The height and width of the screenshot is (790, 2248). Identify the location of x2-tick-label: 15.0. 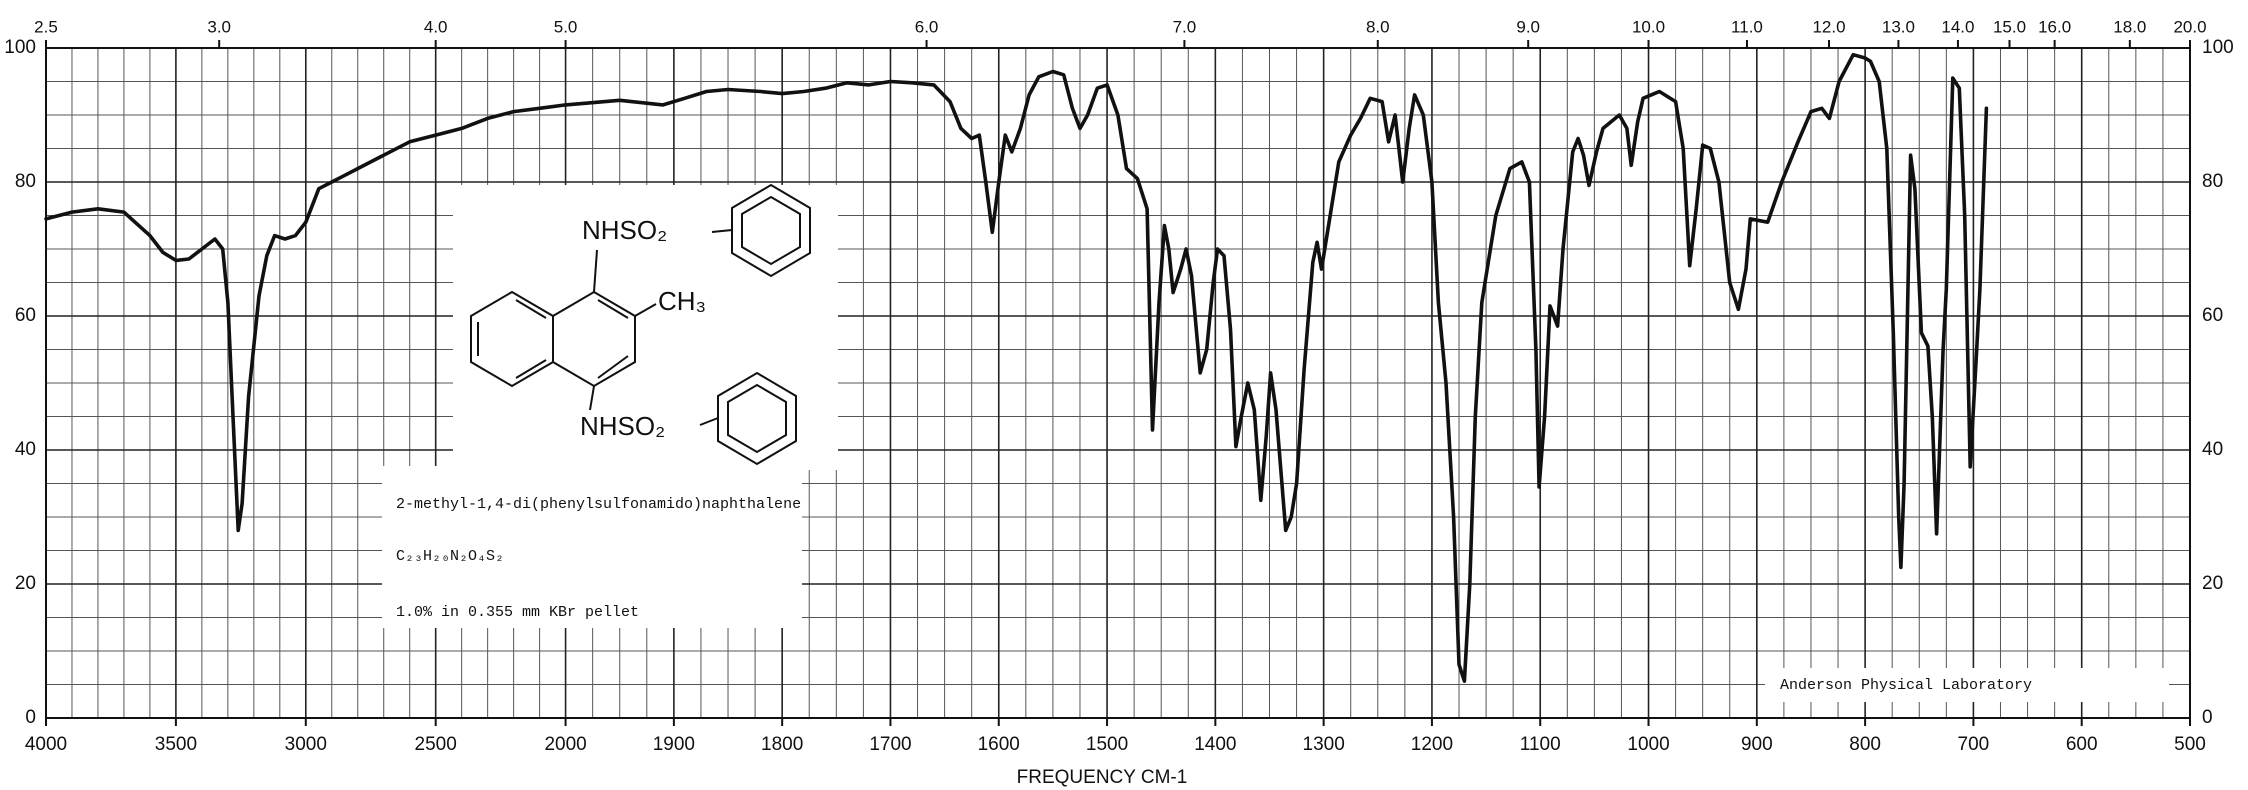
(2009, 26).